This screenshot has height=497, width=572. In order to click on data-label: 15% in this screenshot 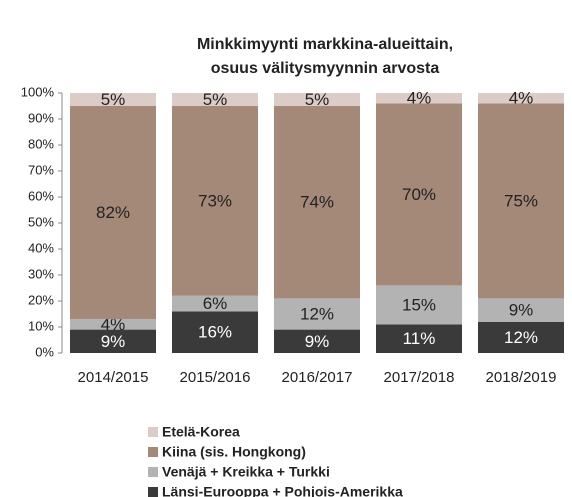, I will do `click(419, 304)`.